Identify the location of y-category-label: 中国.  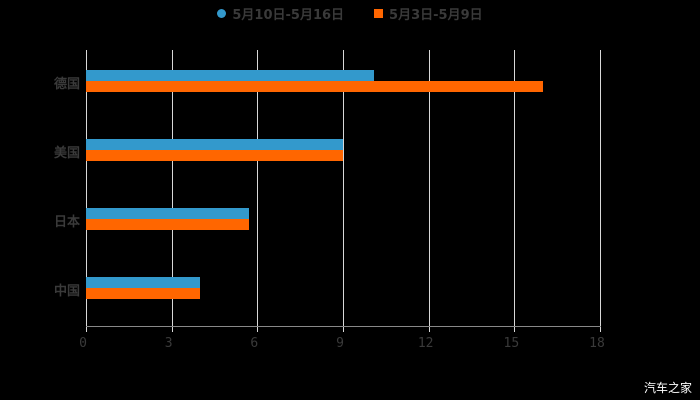
(66, 291).